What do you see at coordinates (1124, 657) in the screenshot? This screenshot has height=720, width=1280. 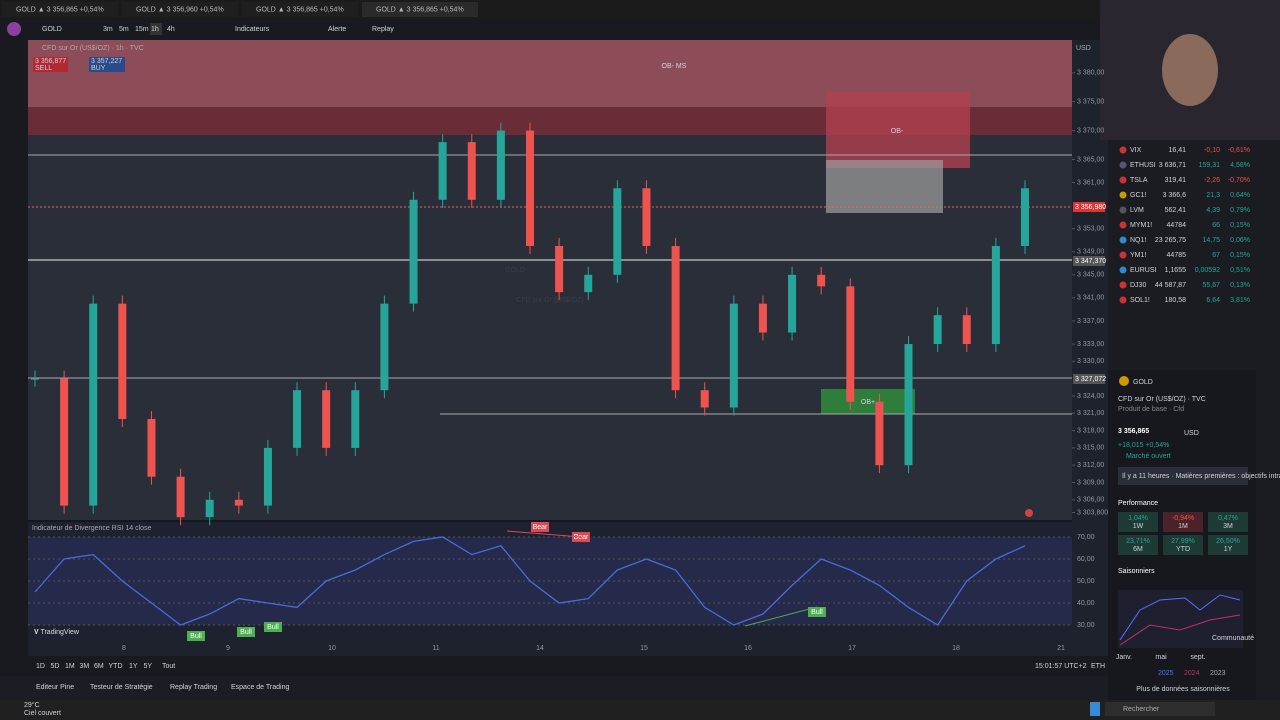 I see `month-label: Janv.` at bounding box center [1124, 657].